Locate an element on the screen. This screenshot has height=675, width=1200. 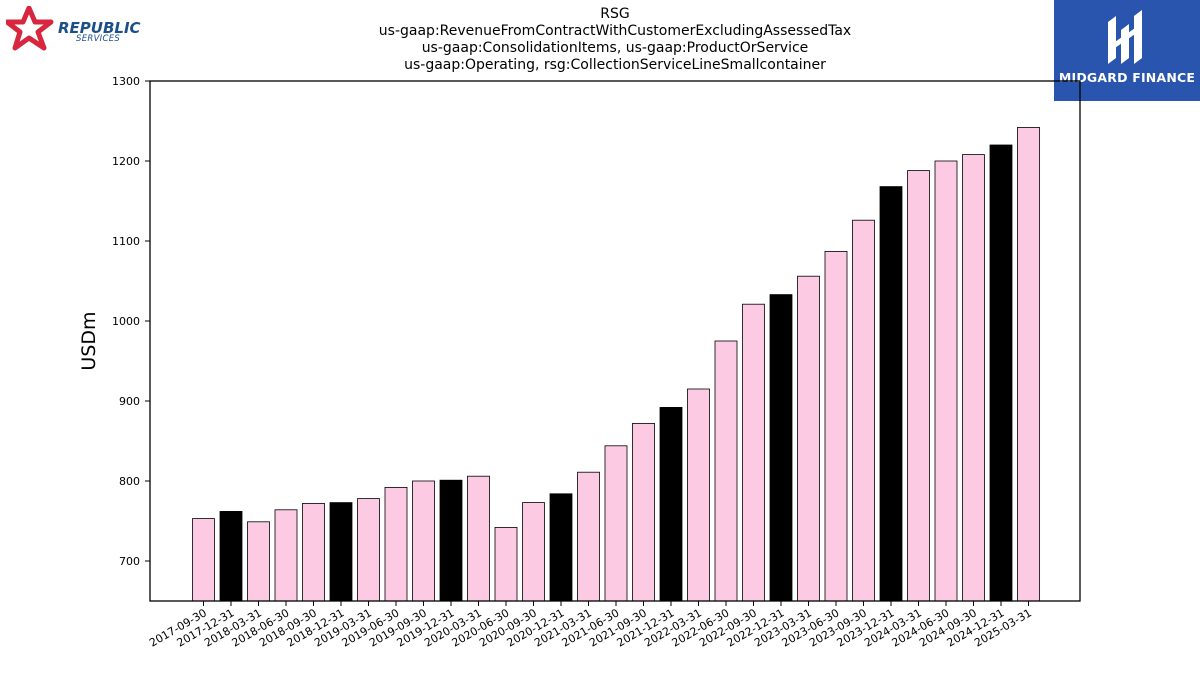
republic-services-logo: REPUBLIC SERVICES is located at coordinates (75, 29).